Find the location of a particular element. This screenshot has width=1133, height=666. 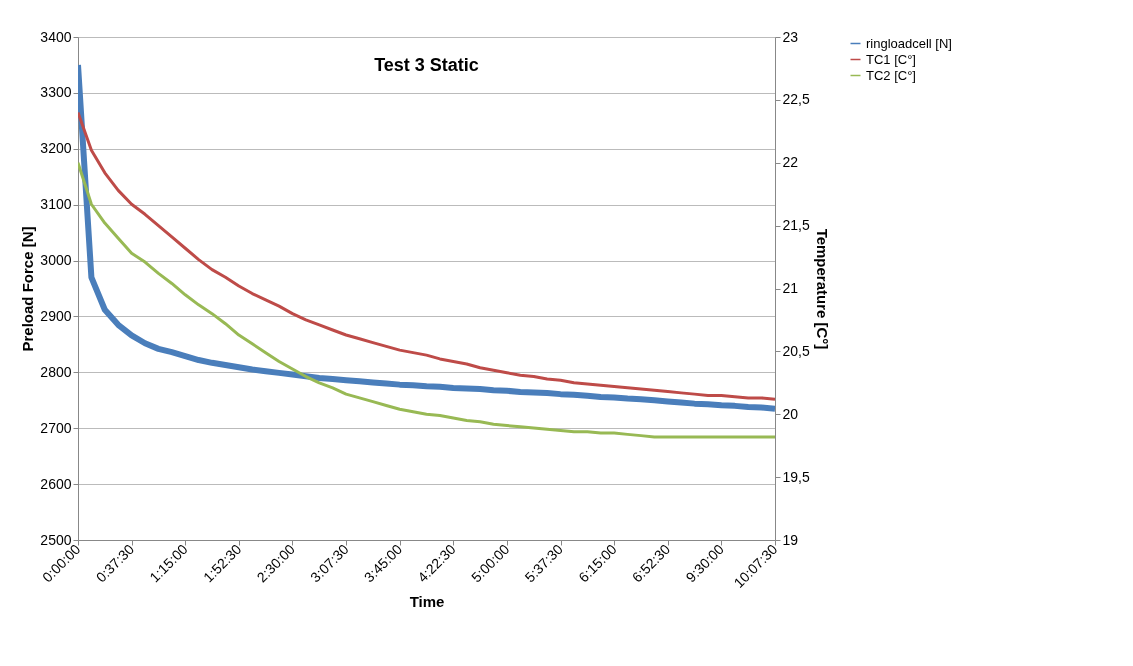

y2-axis-title: Temperature [C°] is located at coordinates (822, 289).